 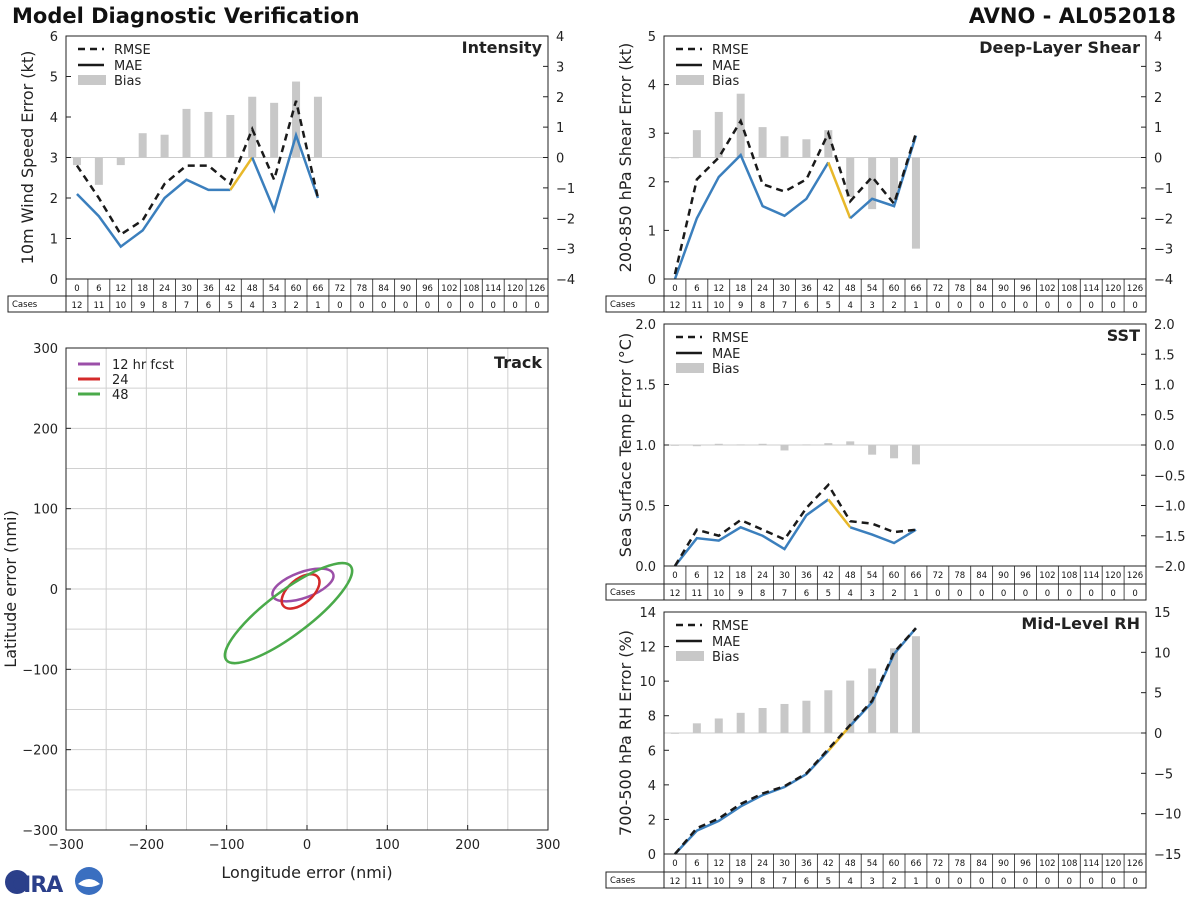 I want to click on cases-row, so click(x=876, y=880).